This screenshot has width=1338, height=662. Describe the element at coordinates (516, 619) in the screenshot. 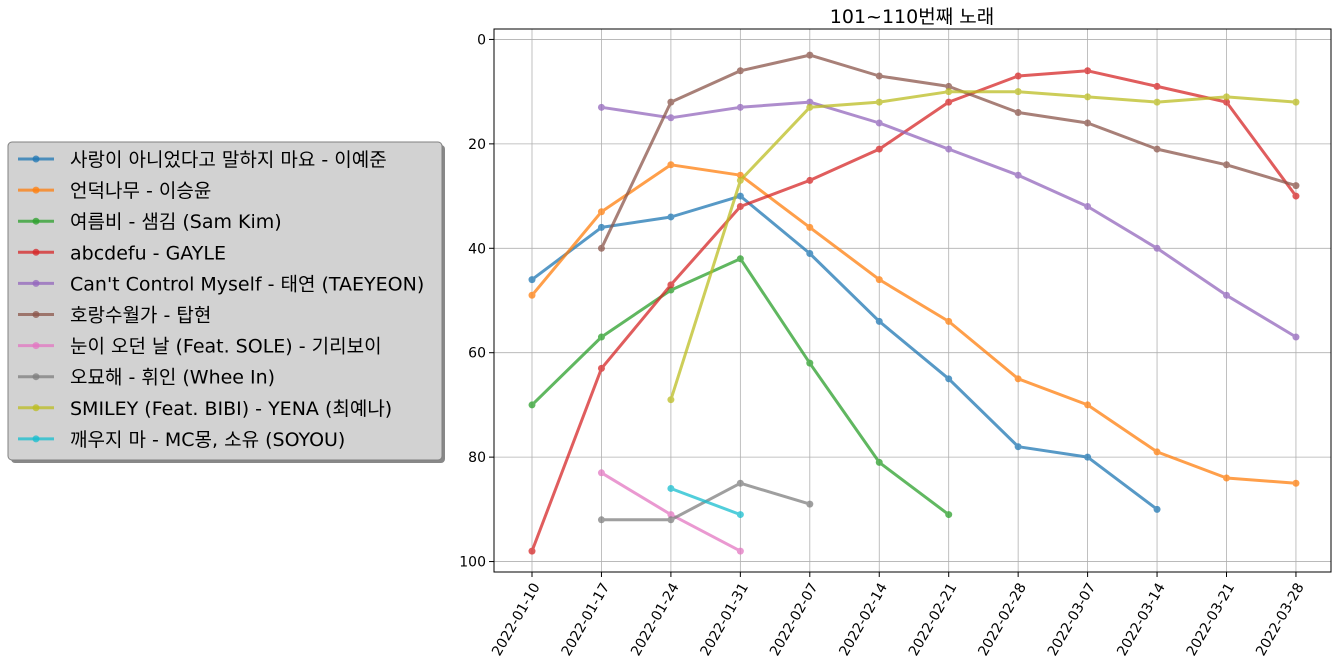

I see `x-tick-label: 2022-01-10` at that location.